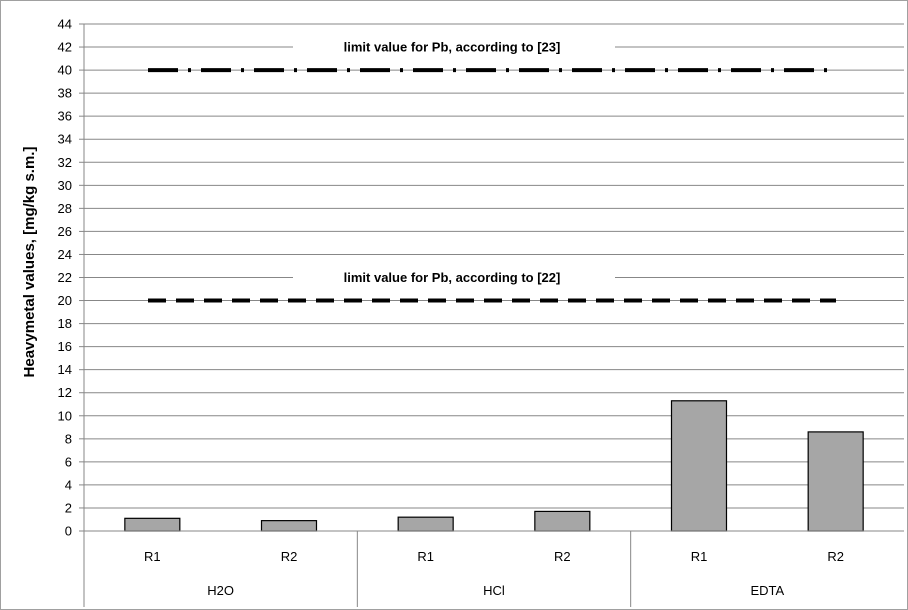 This screenshot has width=908, height=610. What do you see at coordinates (65, 93) in the screenshot?
I see `y-tick-label: 38` at bounding box center [65, 93].